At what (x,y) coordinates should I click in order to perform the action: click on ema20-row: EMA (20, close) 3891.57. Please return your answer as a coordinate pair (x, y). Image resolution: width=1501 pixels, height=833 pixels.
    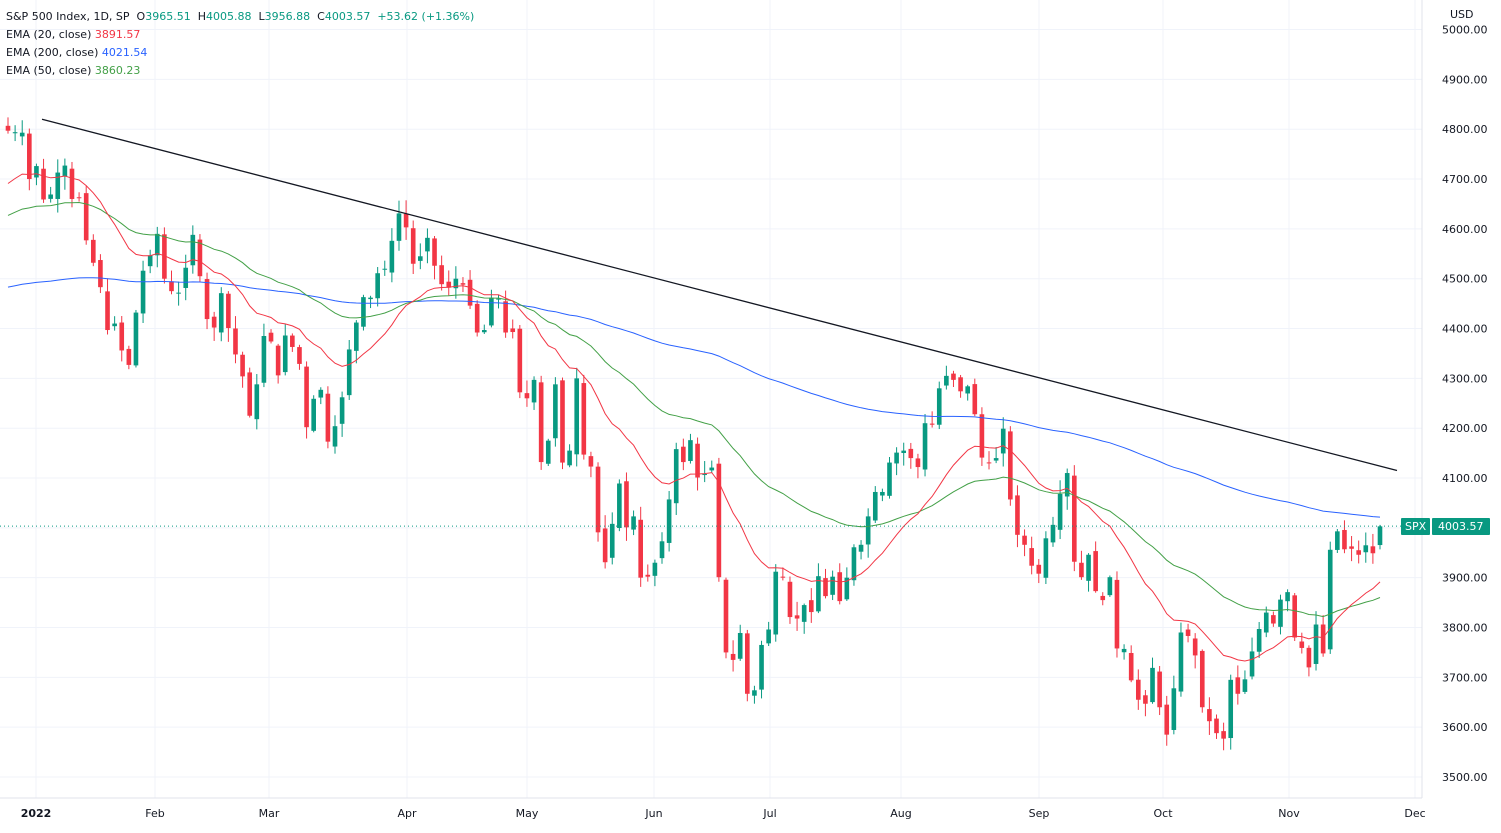
    Looking at the image, I should click on (73, 34).